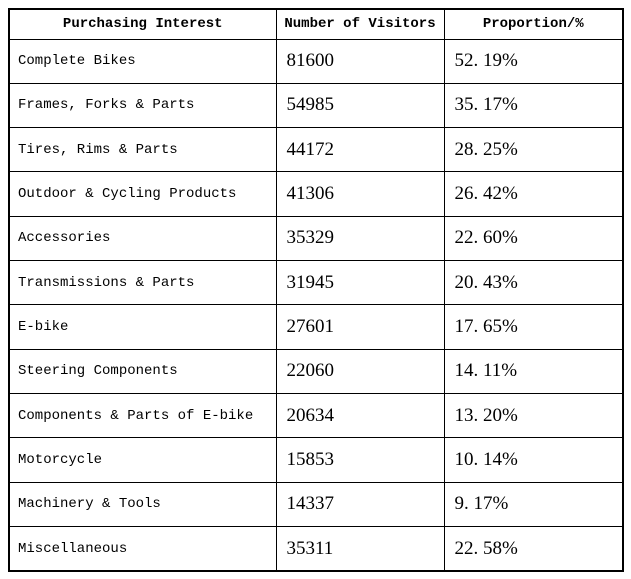  I want to click on cell-visitors: 41306, so click(360, 194).